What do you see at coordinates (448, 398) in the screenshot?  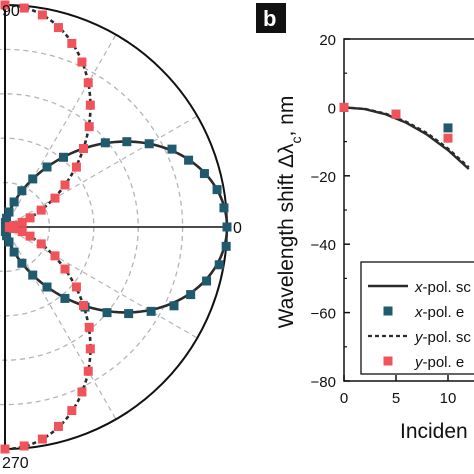 I see `x-tick-label: 10` at bounding box center [448, 398].